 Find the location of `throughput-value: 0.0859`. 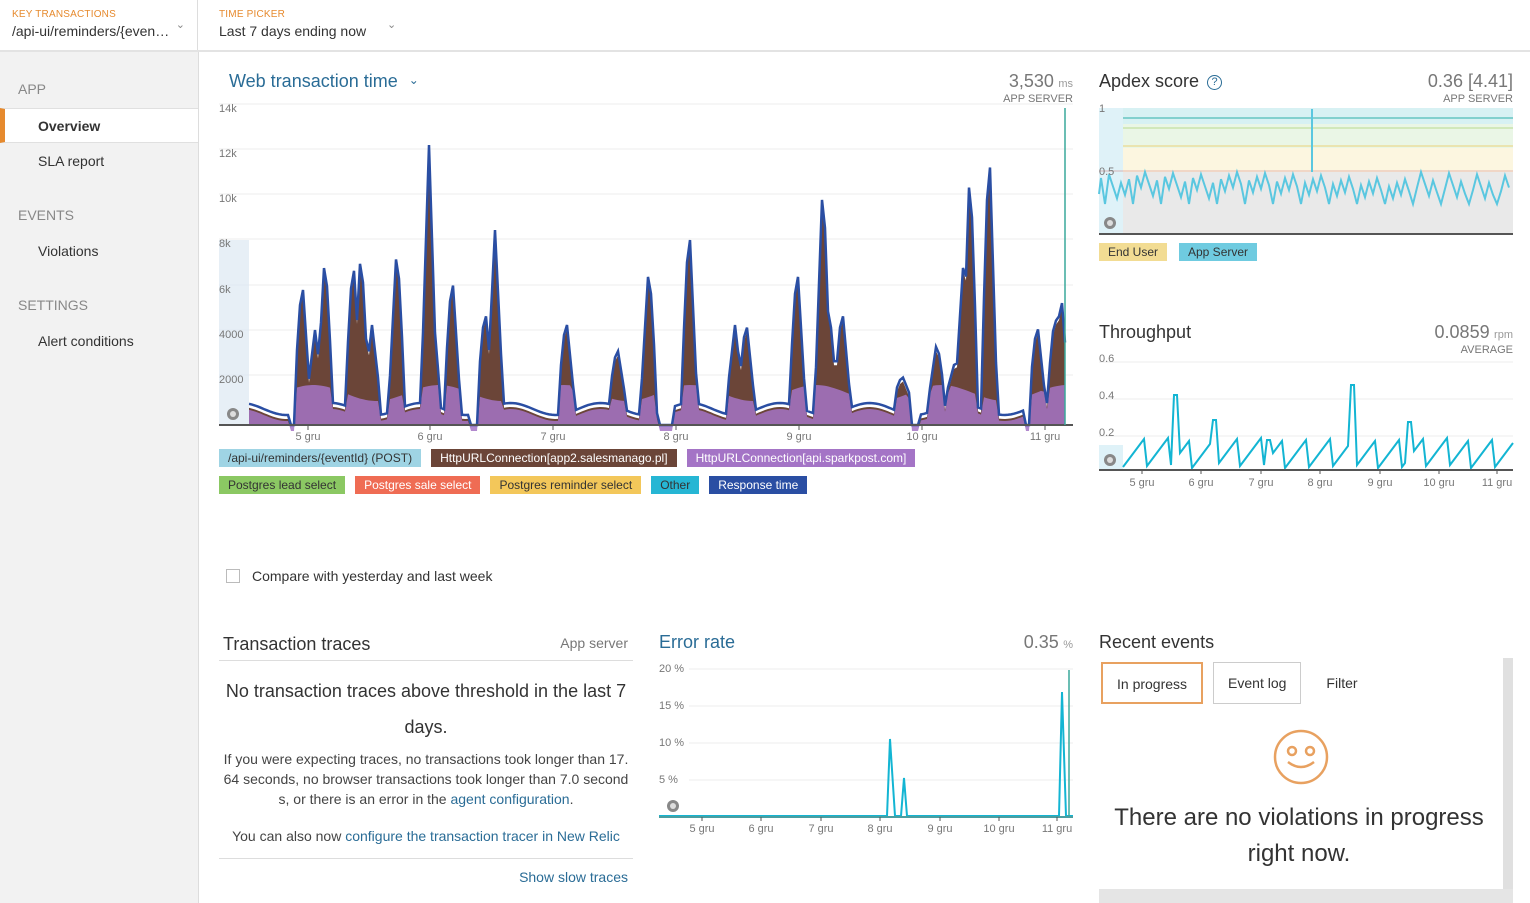

throughput-value: 0.0859 is located at coordinates (1462, 332).